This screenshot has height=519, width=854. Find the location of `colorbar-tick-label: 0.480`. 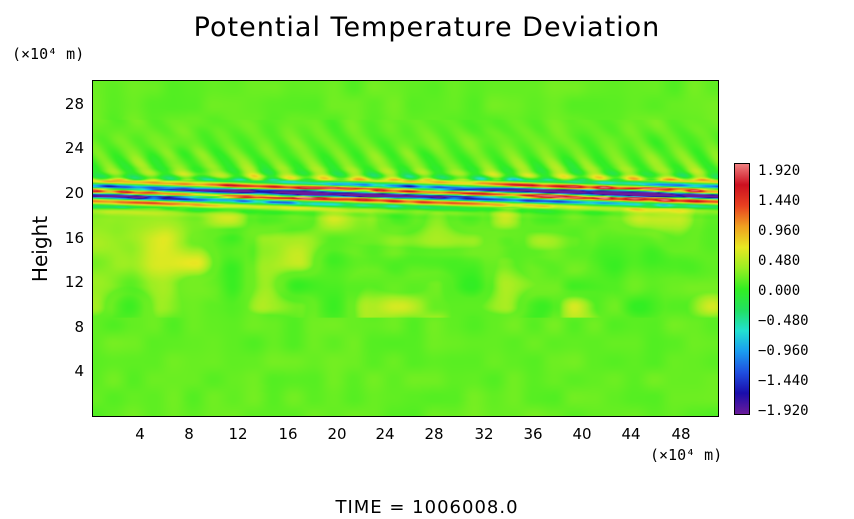

colorbar-tick-label: 0.480 is located at coordinates (779, 261).